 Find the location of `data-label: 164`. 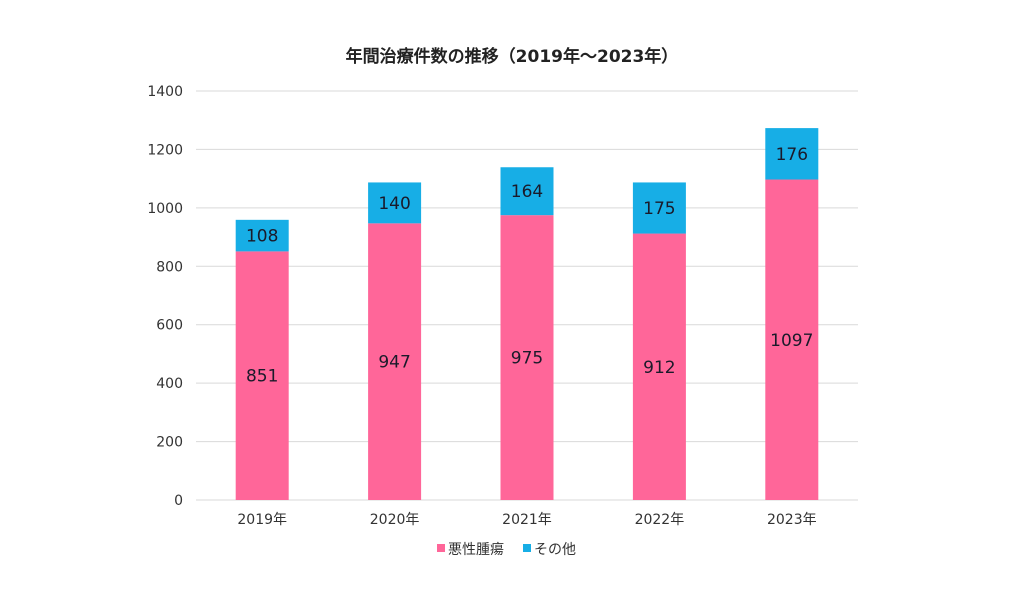

data-label: 164 is located at coordinates (527, 192).